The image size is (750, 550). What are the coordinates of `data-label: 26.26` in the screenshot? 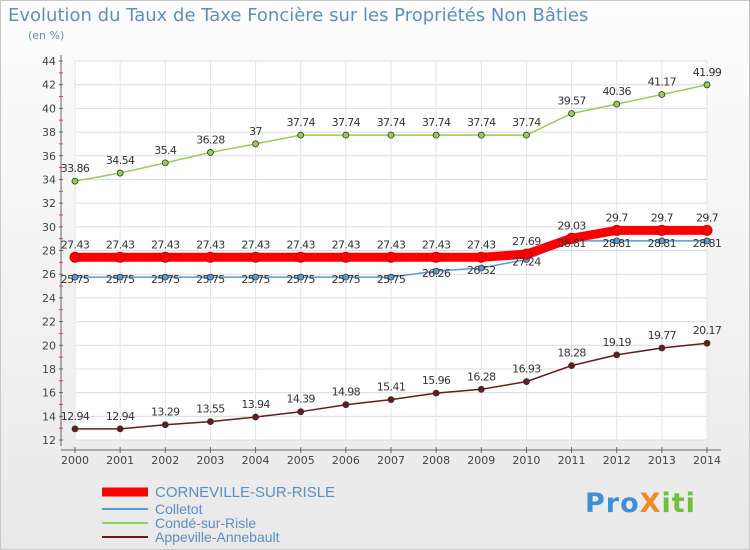 It's located at (436, 273).